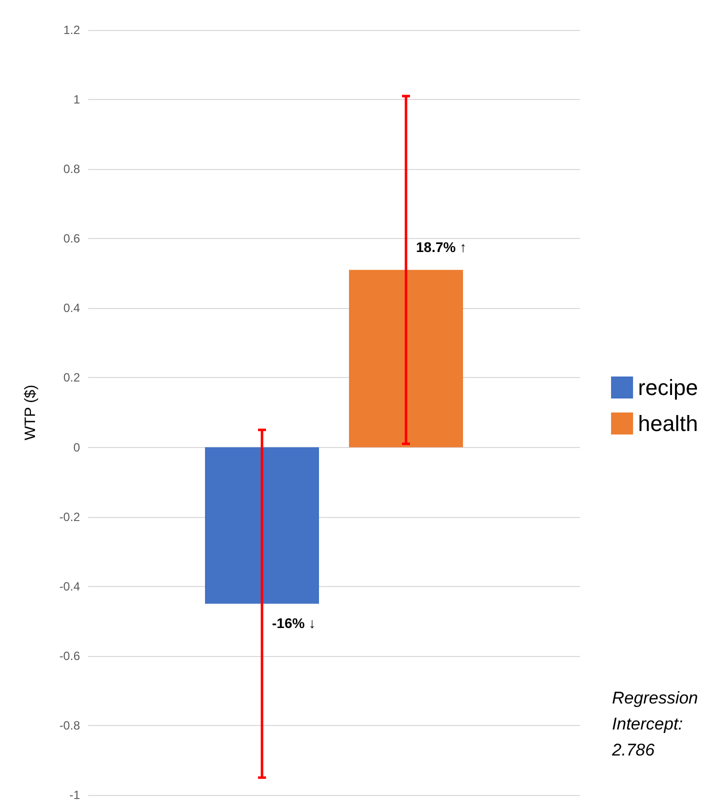  I want to click on y-tick-label: 0.4, so click(71, 308).